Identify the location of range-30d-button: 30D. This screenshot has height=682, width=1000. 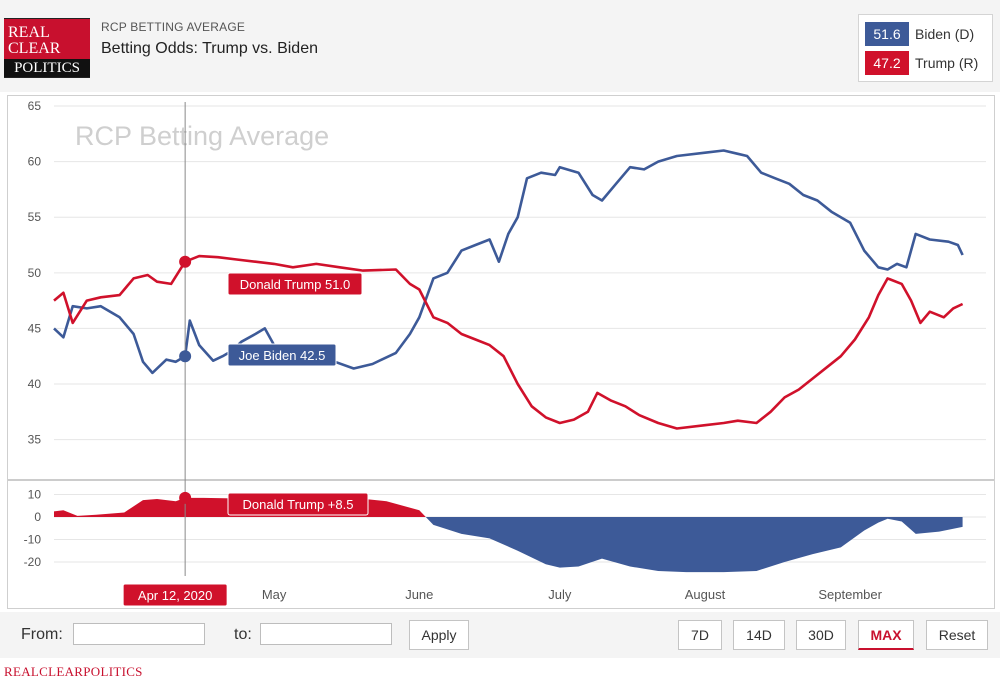
(821, 635).